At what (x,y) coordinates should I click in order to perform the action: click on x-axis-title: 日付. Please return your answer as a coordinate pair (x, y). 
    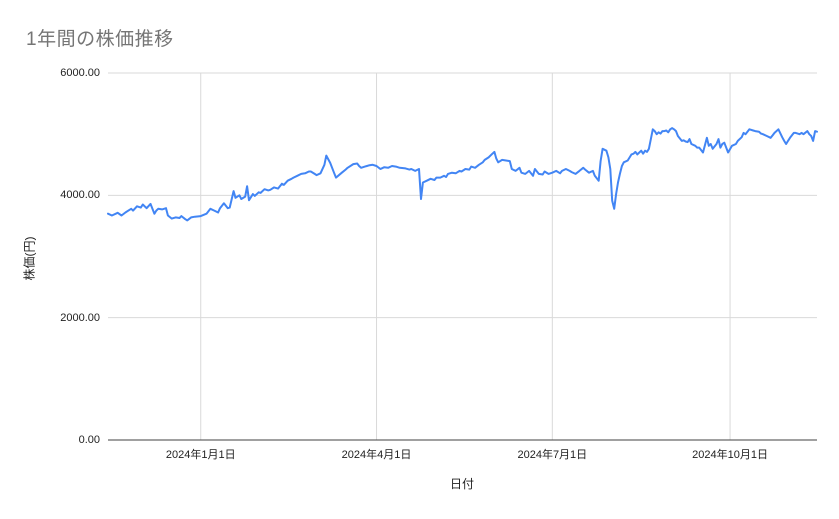
    Looking at the image, I should click on (461, 484).